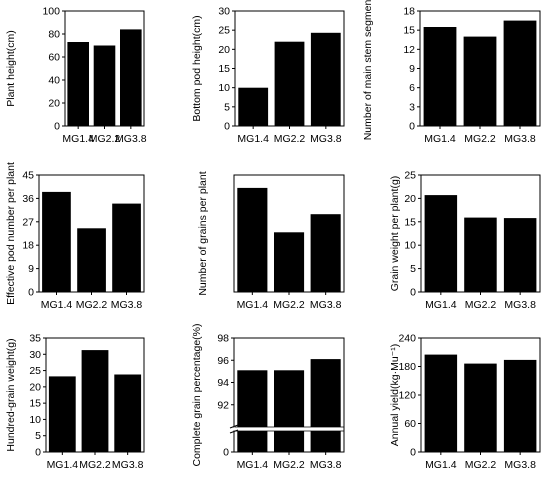 The height and width of the screenshot is (479, 550). What do you see at coordinates (395, 395) in the screenshot?
I see `y-axis-label: Annual yield(kg·Mu⁻¹)` at bounding box center [395, 395].